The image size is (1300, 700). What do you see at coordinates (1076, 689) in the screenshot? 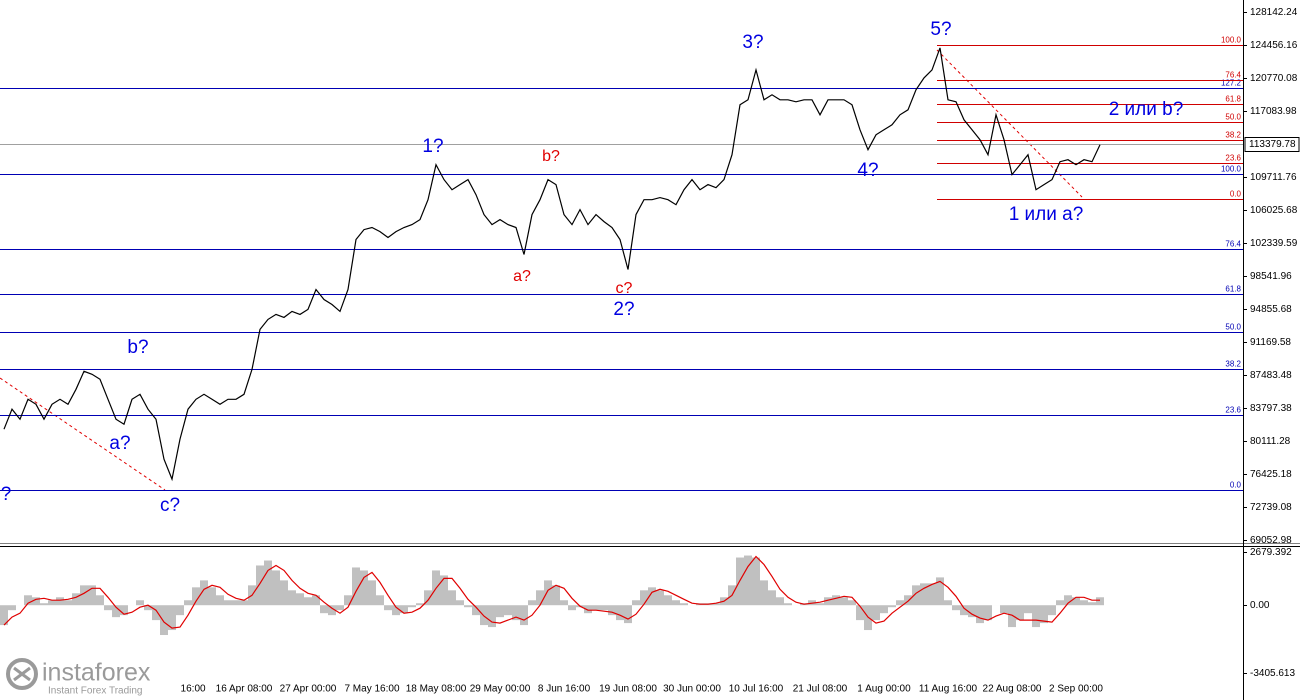
I see `x-tick-label: 2 Sep 00:00` at bounding box center [1076, 689].